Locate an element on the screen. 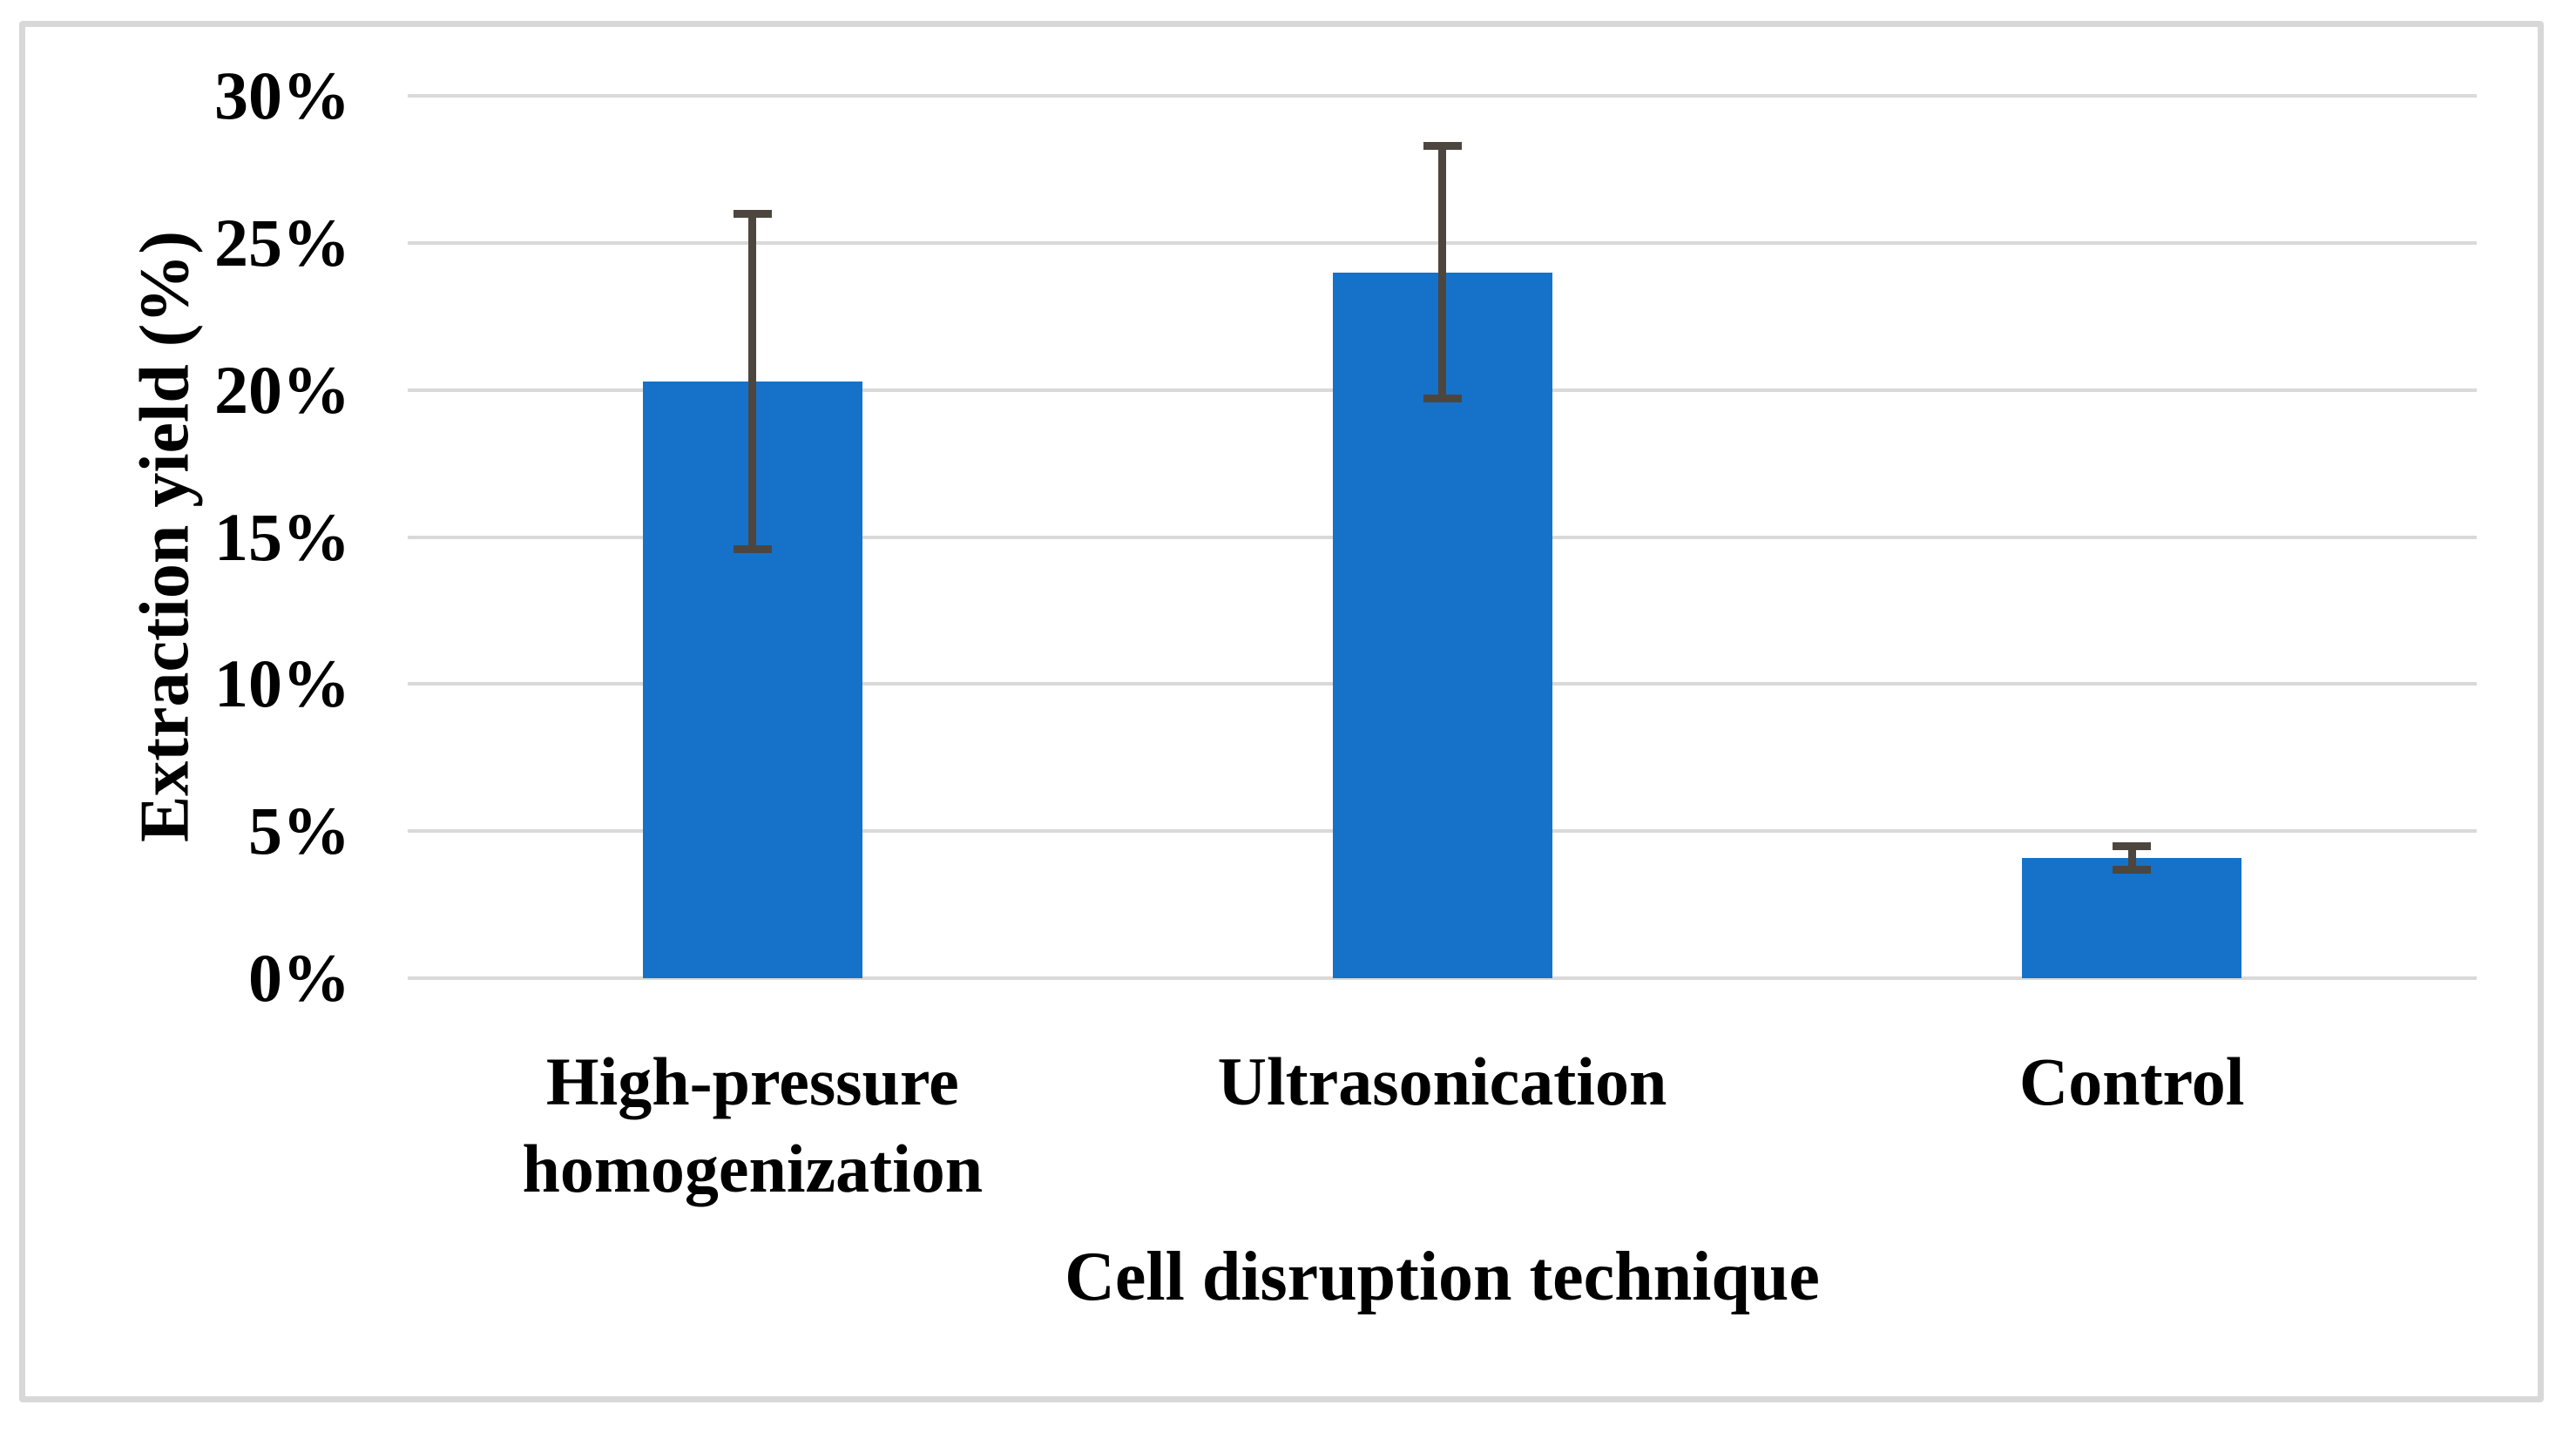  bar is located at coordinates (2132, 918).